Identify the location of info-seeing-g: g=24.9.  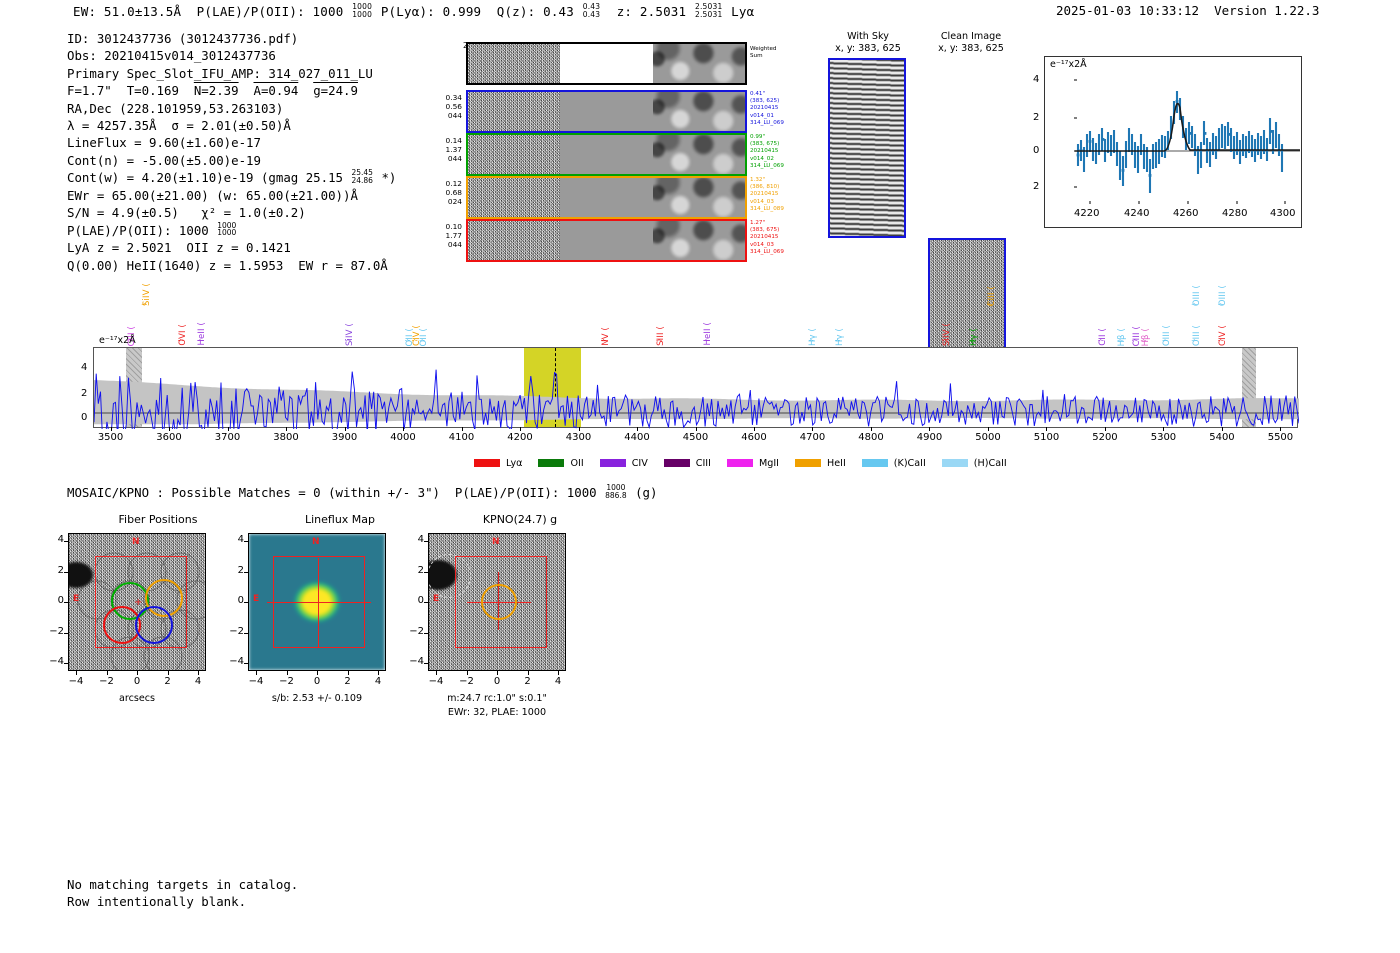
(335, 91).